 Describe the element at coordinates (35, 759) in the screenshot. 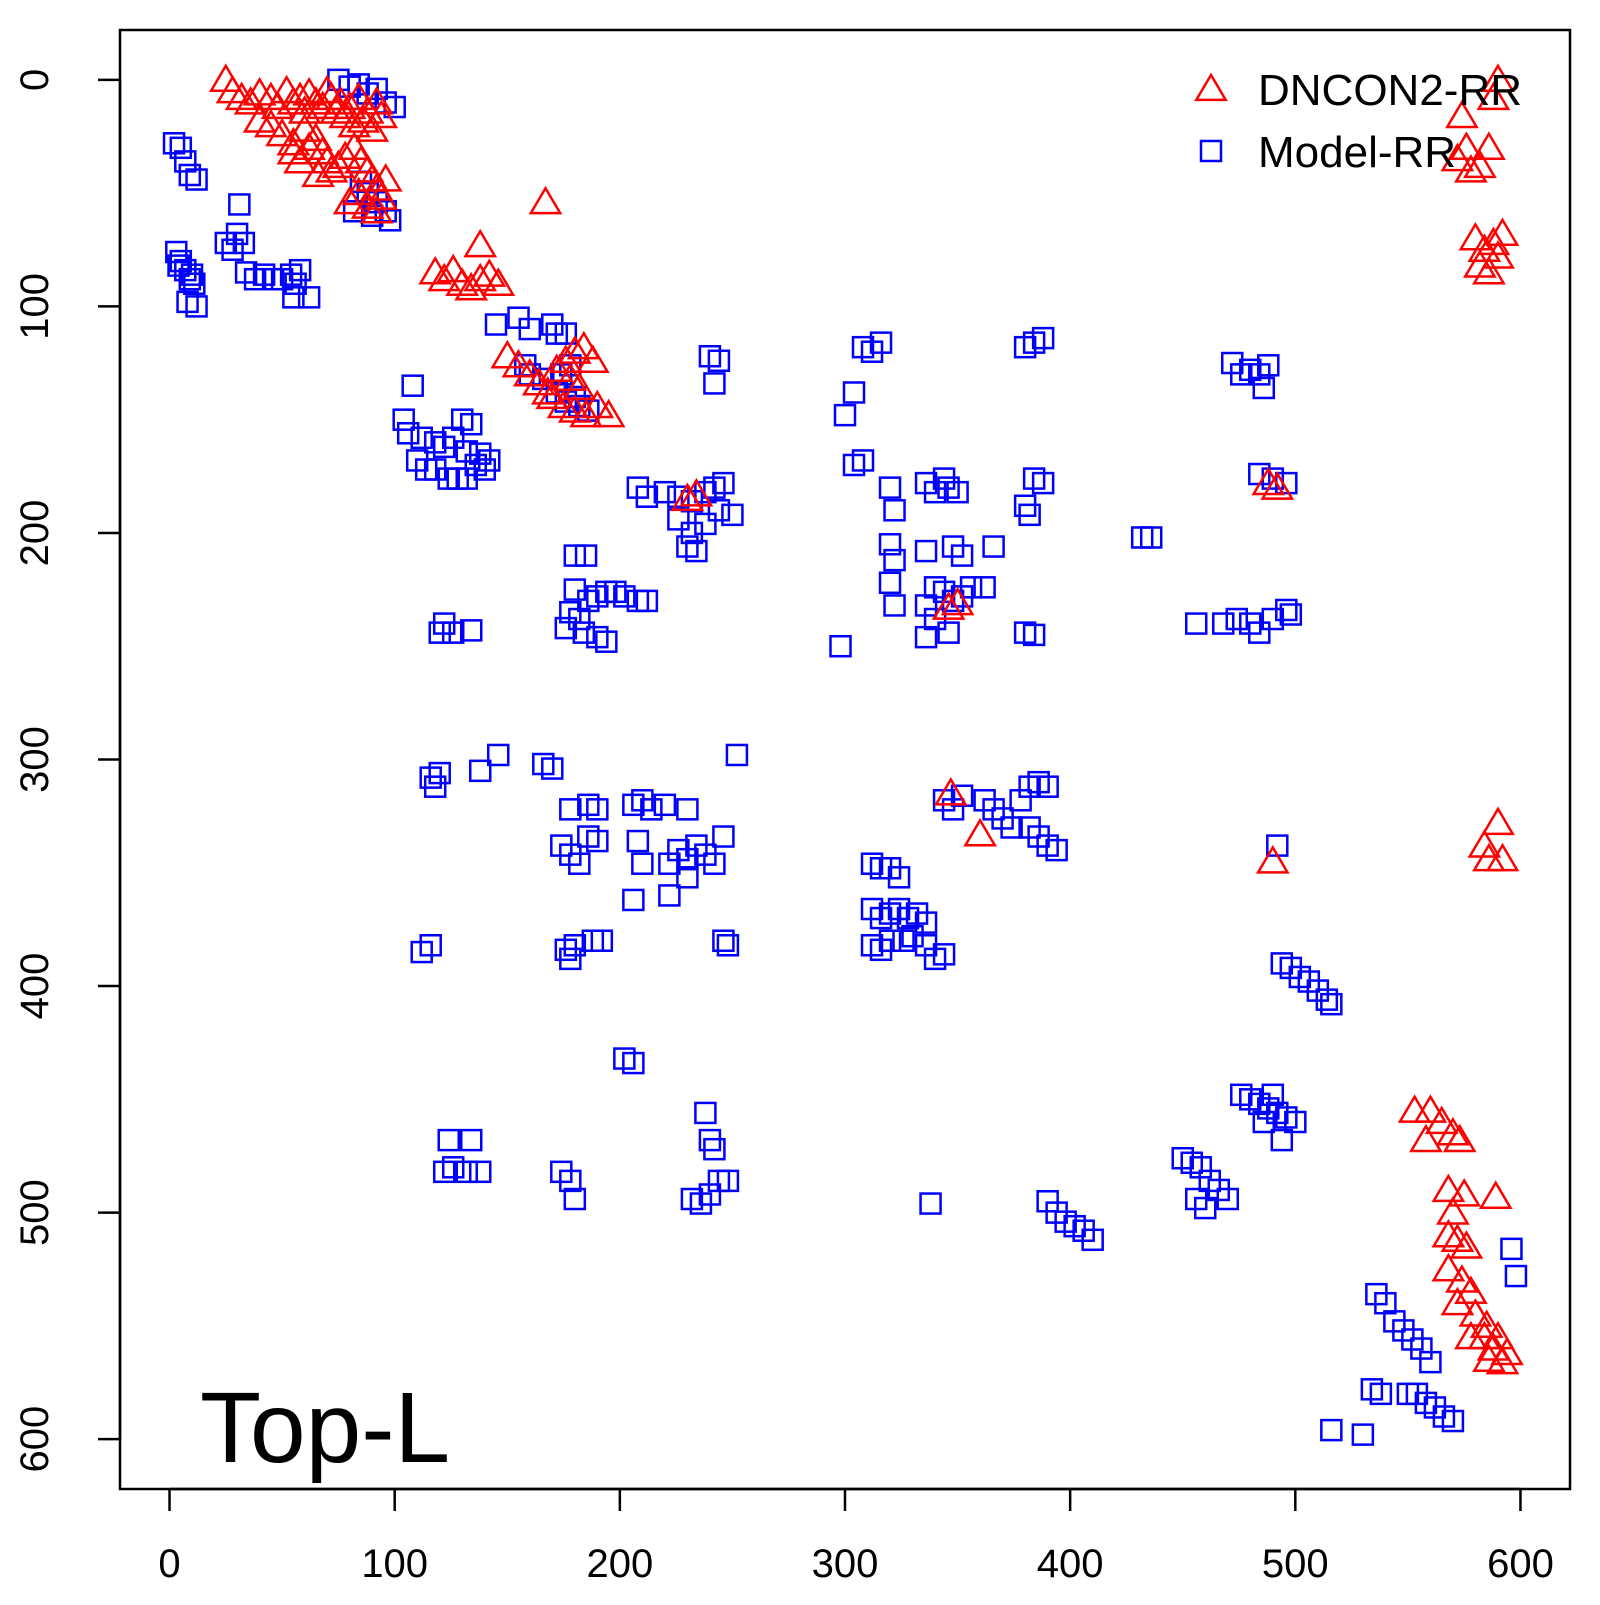

I see `y-tick-label: 300` at that location.